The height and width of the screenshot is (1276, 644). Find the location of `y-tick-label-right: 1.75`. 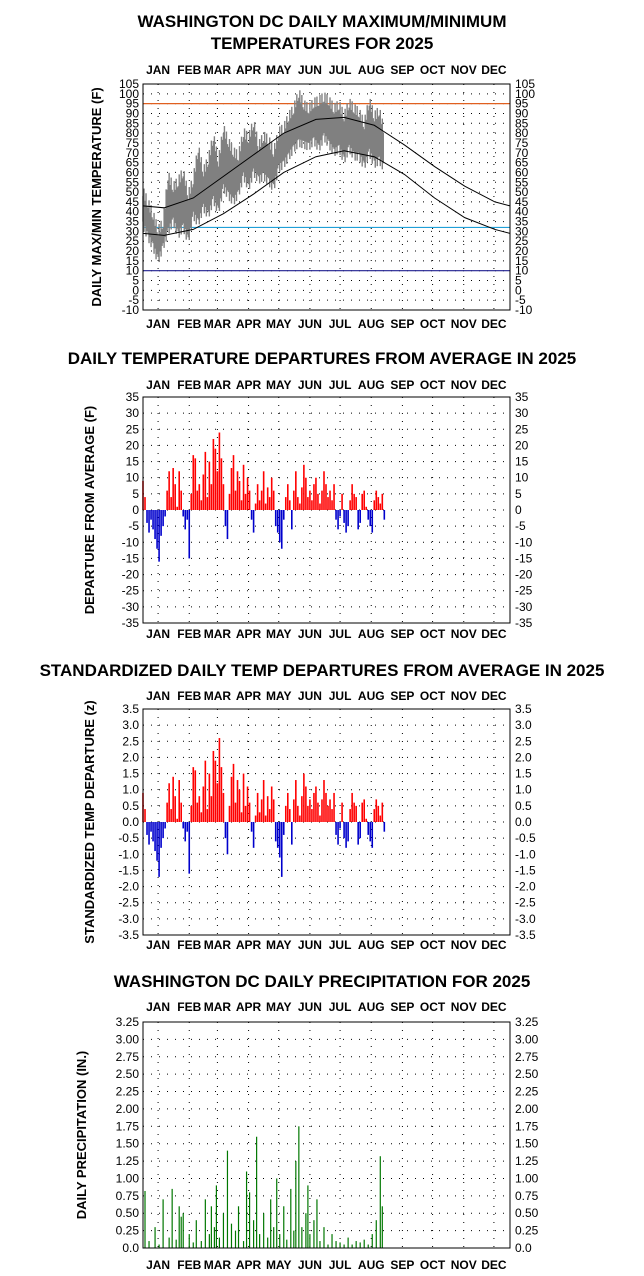

y-tick-label-right: 1.75 is located at coordinates (527, 1126).